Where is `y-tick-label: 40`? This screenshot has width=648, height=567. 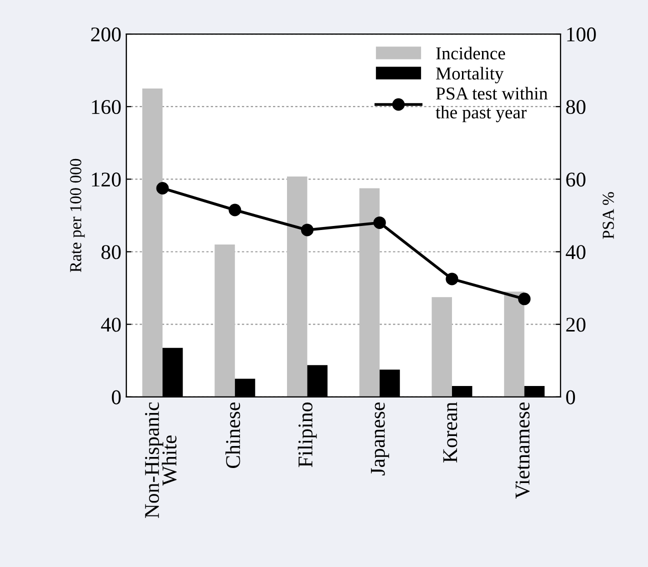 y-tick-label: 40 is located at coordinates (111, 325).